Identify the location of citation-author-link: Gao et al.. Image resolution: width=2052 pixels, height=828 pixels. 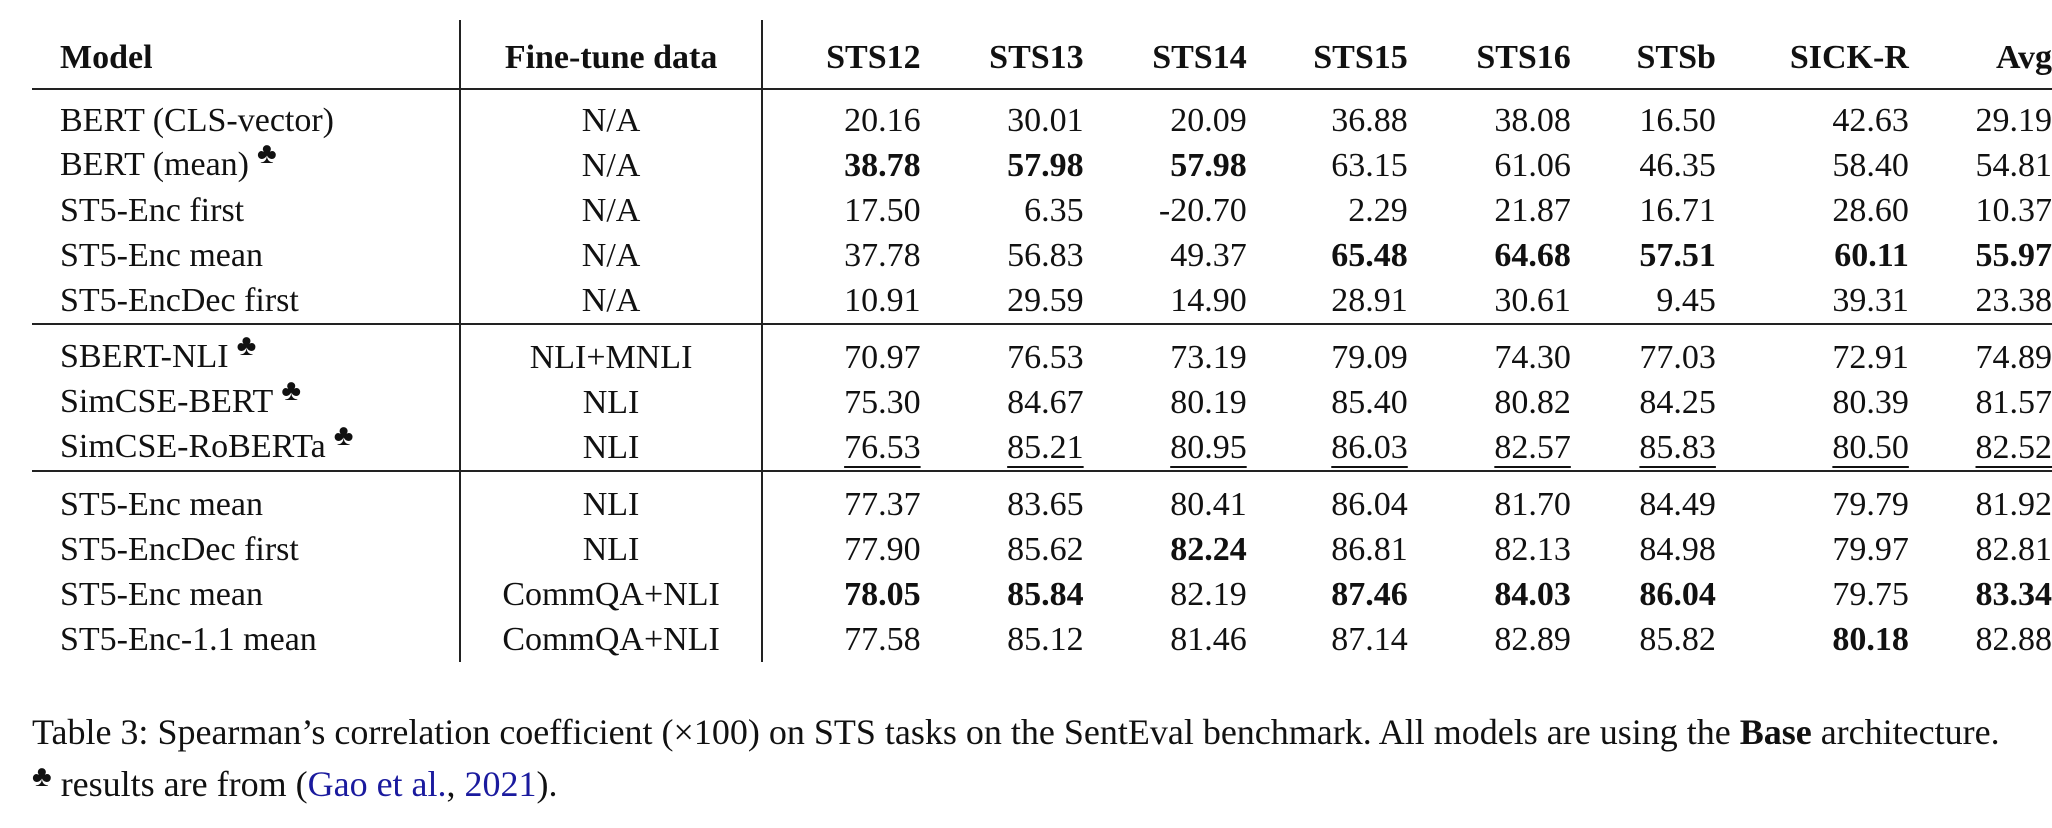
(377, 784).